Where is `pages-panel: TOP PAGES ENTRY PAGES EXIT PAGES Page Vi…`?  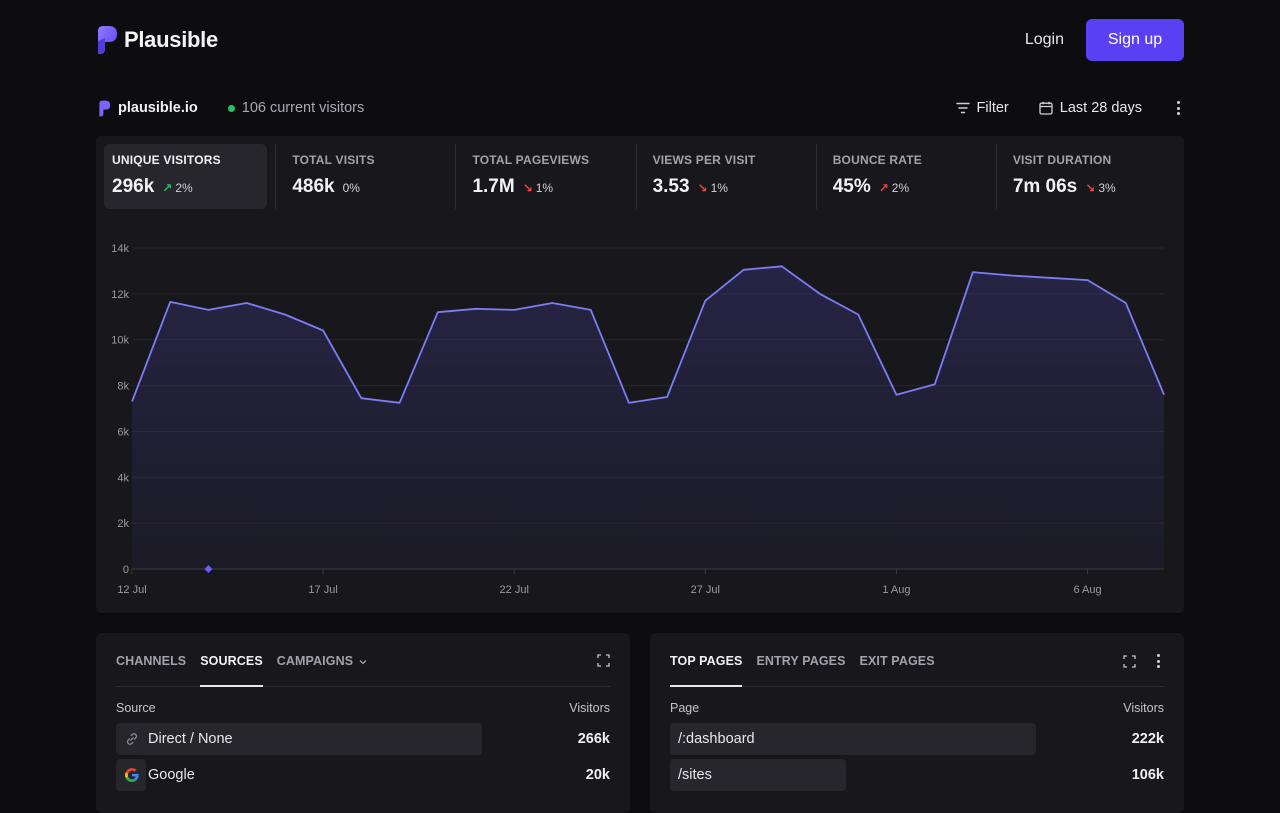
pages-panel: TOP PAGES ENTRY PAGES EXIT PAGES Page Vi… is located at coordinates (917, 723).